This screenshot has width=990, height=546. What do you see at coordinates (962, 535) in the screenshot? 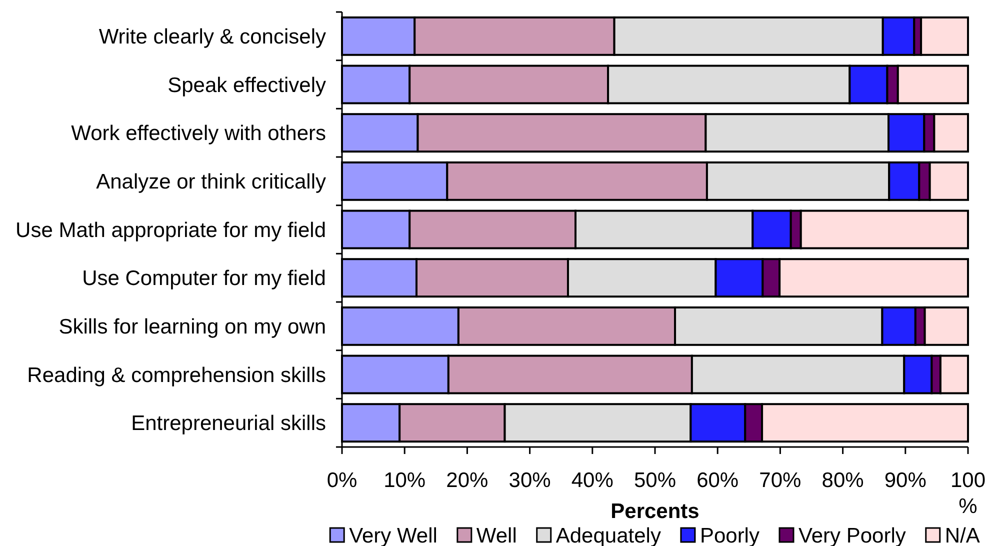
I see `legend-label: N/A` at bounding box center [962, 535].